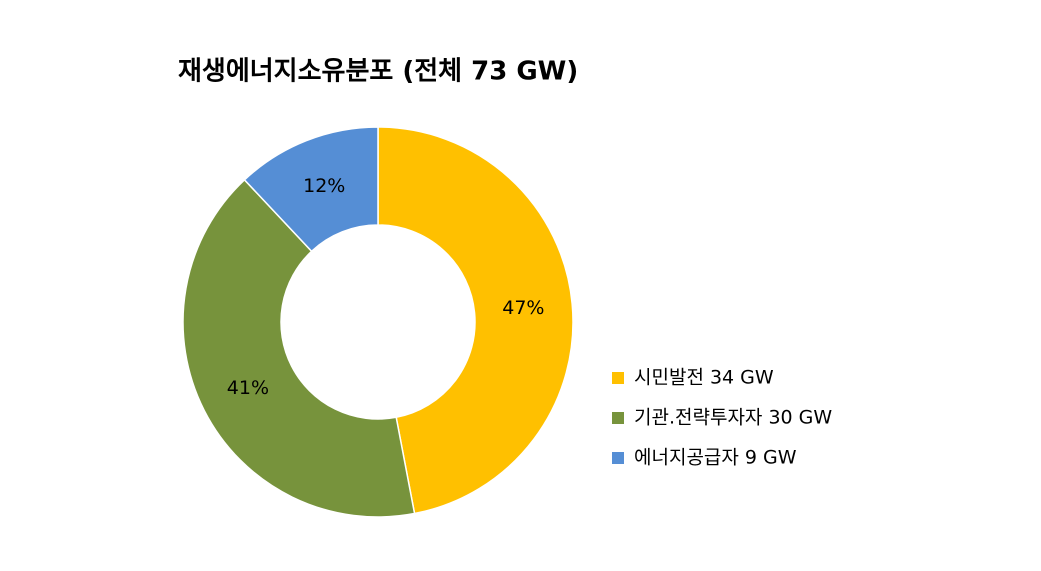 This screenshot has height=571, width=1041. What do you see at coordinates (715, 458) in the screenshot?
I see `legend-label: 에너지공급자 9 GW` at bounding box center [715, 458].